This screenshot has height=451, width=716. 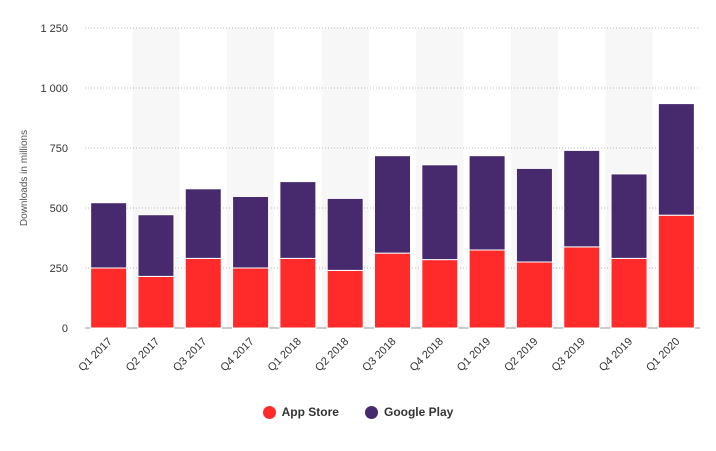 I want to click on x-tick-label: Q2 2018, so click(x=332, y=355).